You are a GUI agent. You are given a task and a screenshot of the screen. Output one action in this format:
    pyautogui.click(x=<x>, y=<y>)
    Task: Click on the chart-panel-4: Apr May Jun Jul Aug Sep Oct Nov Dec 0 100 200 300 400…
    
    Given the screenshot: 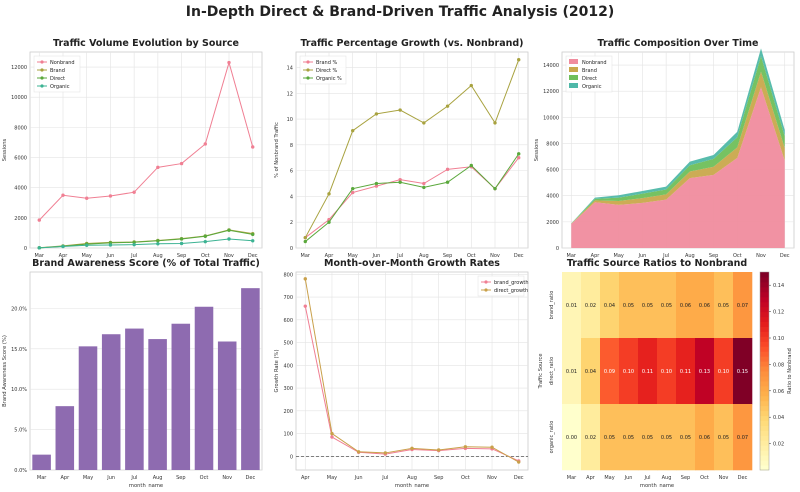 What is the action you would take?
    pyautogui.click(x=401, y=373)
    